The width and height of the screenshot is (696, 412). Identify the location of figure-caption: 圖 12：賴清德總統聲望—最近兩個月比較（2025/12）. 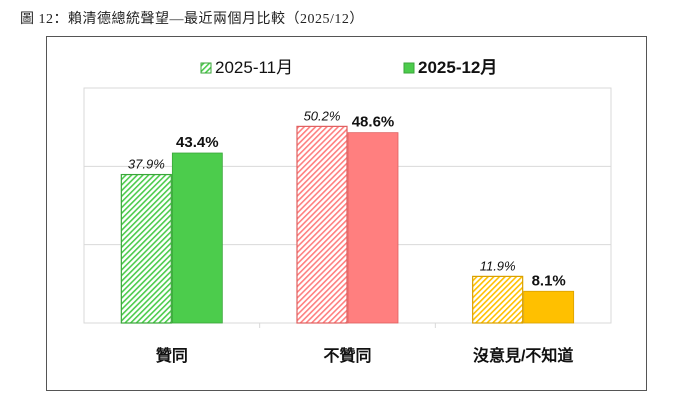
(192, 19).